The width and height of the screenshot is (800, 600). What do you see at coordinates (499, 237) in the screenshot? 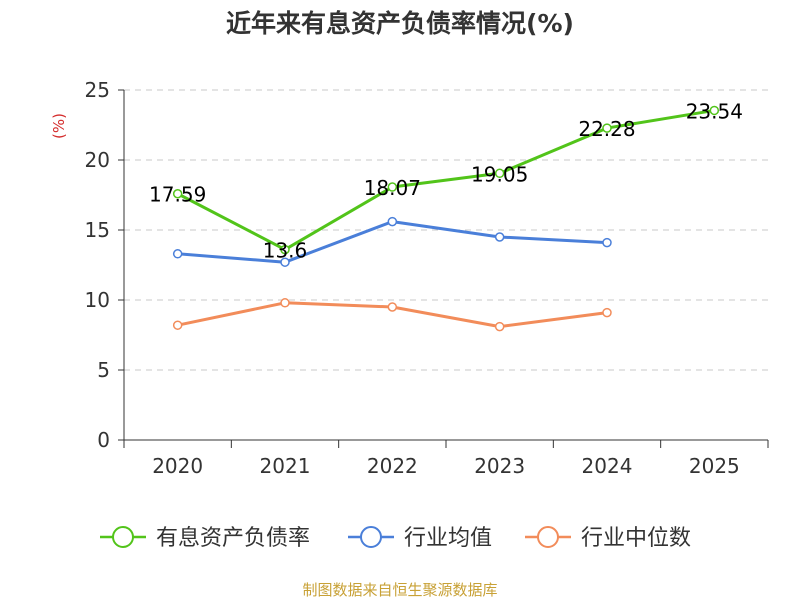
I see `data-point-1-2023` at bounding box center [499, 237].